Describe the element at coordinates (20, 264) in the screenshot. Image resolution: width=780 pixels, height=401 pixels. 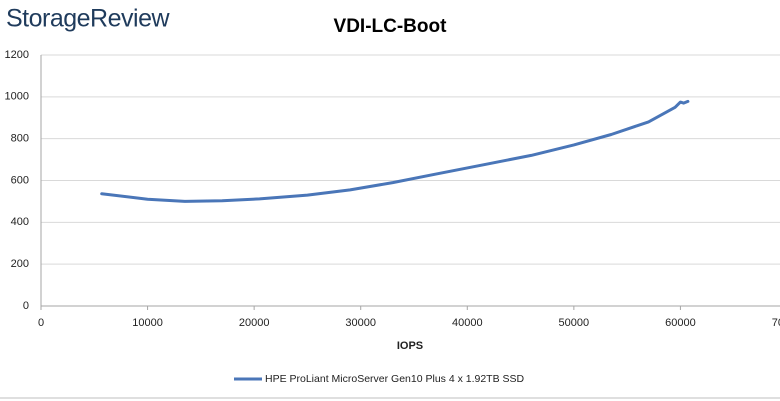
I see `y-tick-label: 200` at that location.